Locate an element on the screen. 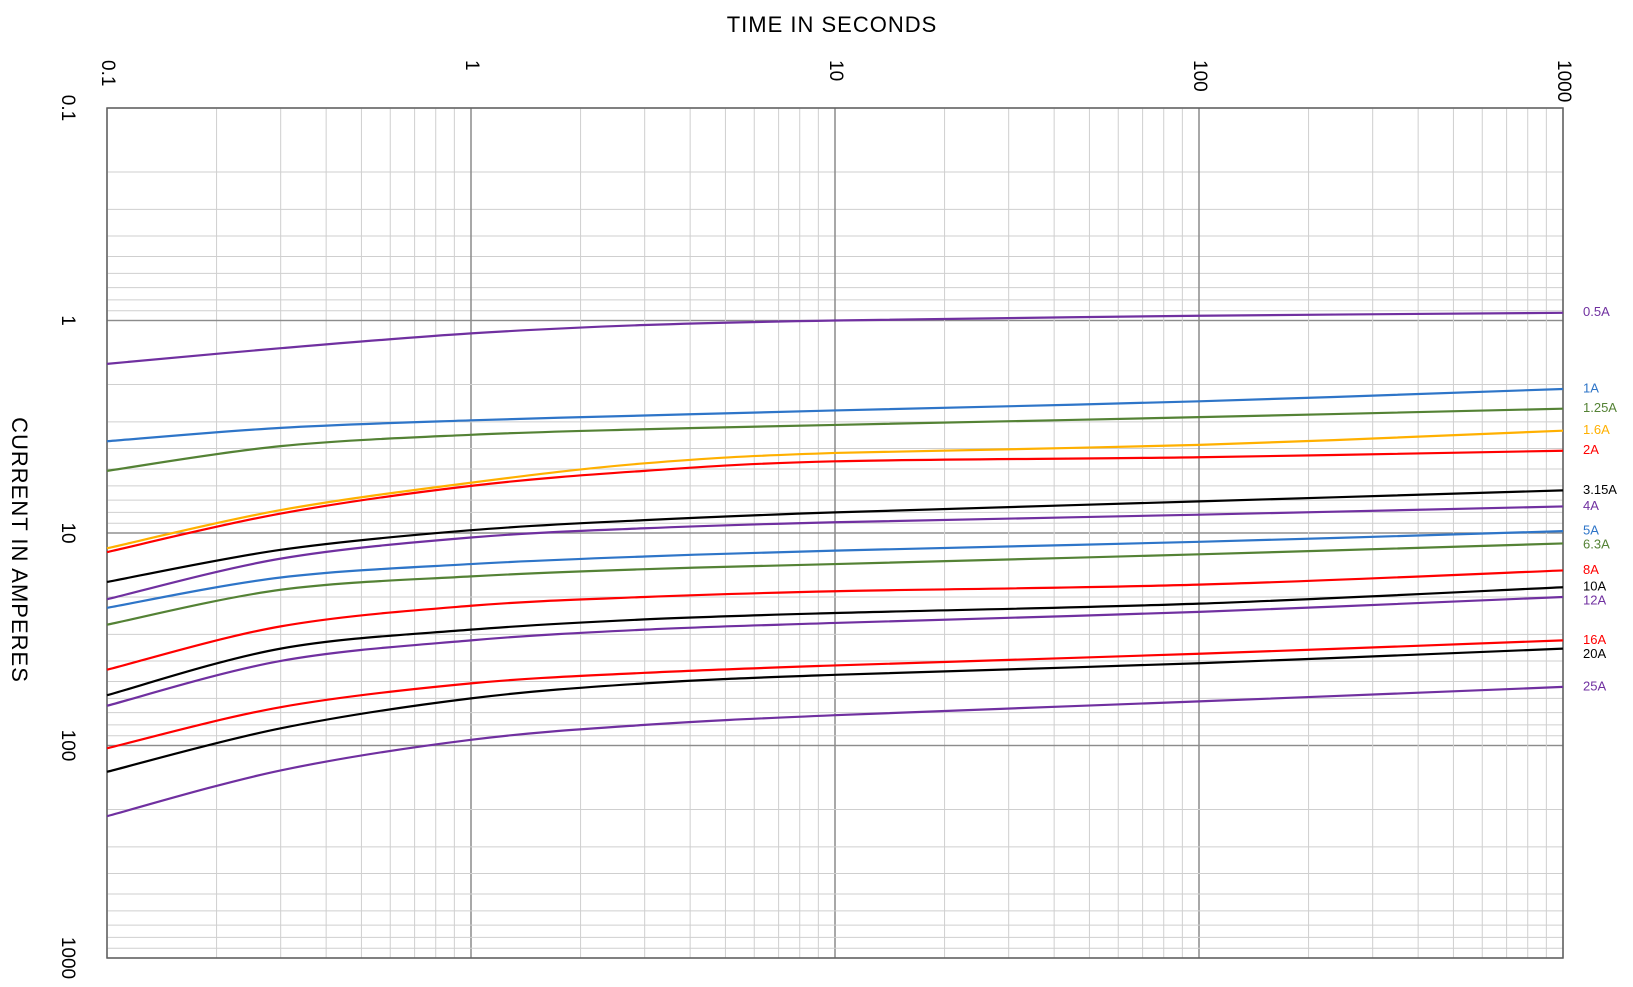 The image size is (1633, 987). series-label-3.15A: 3.15A is located at coordinates (1600, 489).